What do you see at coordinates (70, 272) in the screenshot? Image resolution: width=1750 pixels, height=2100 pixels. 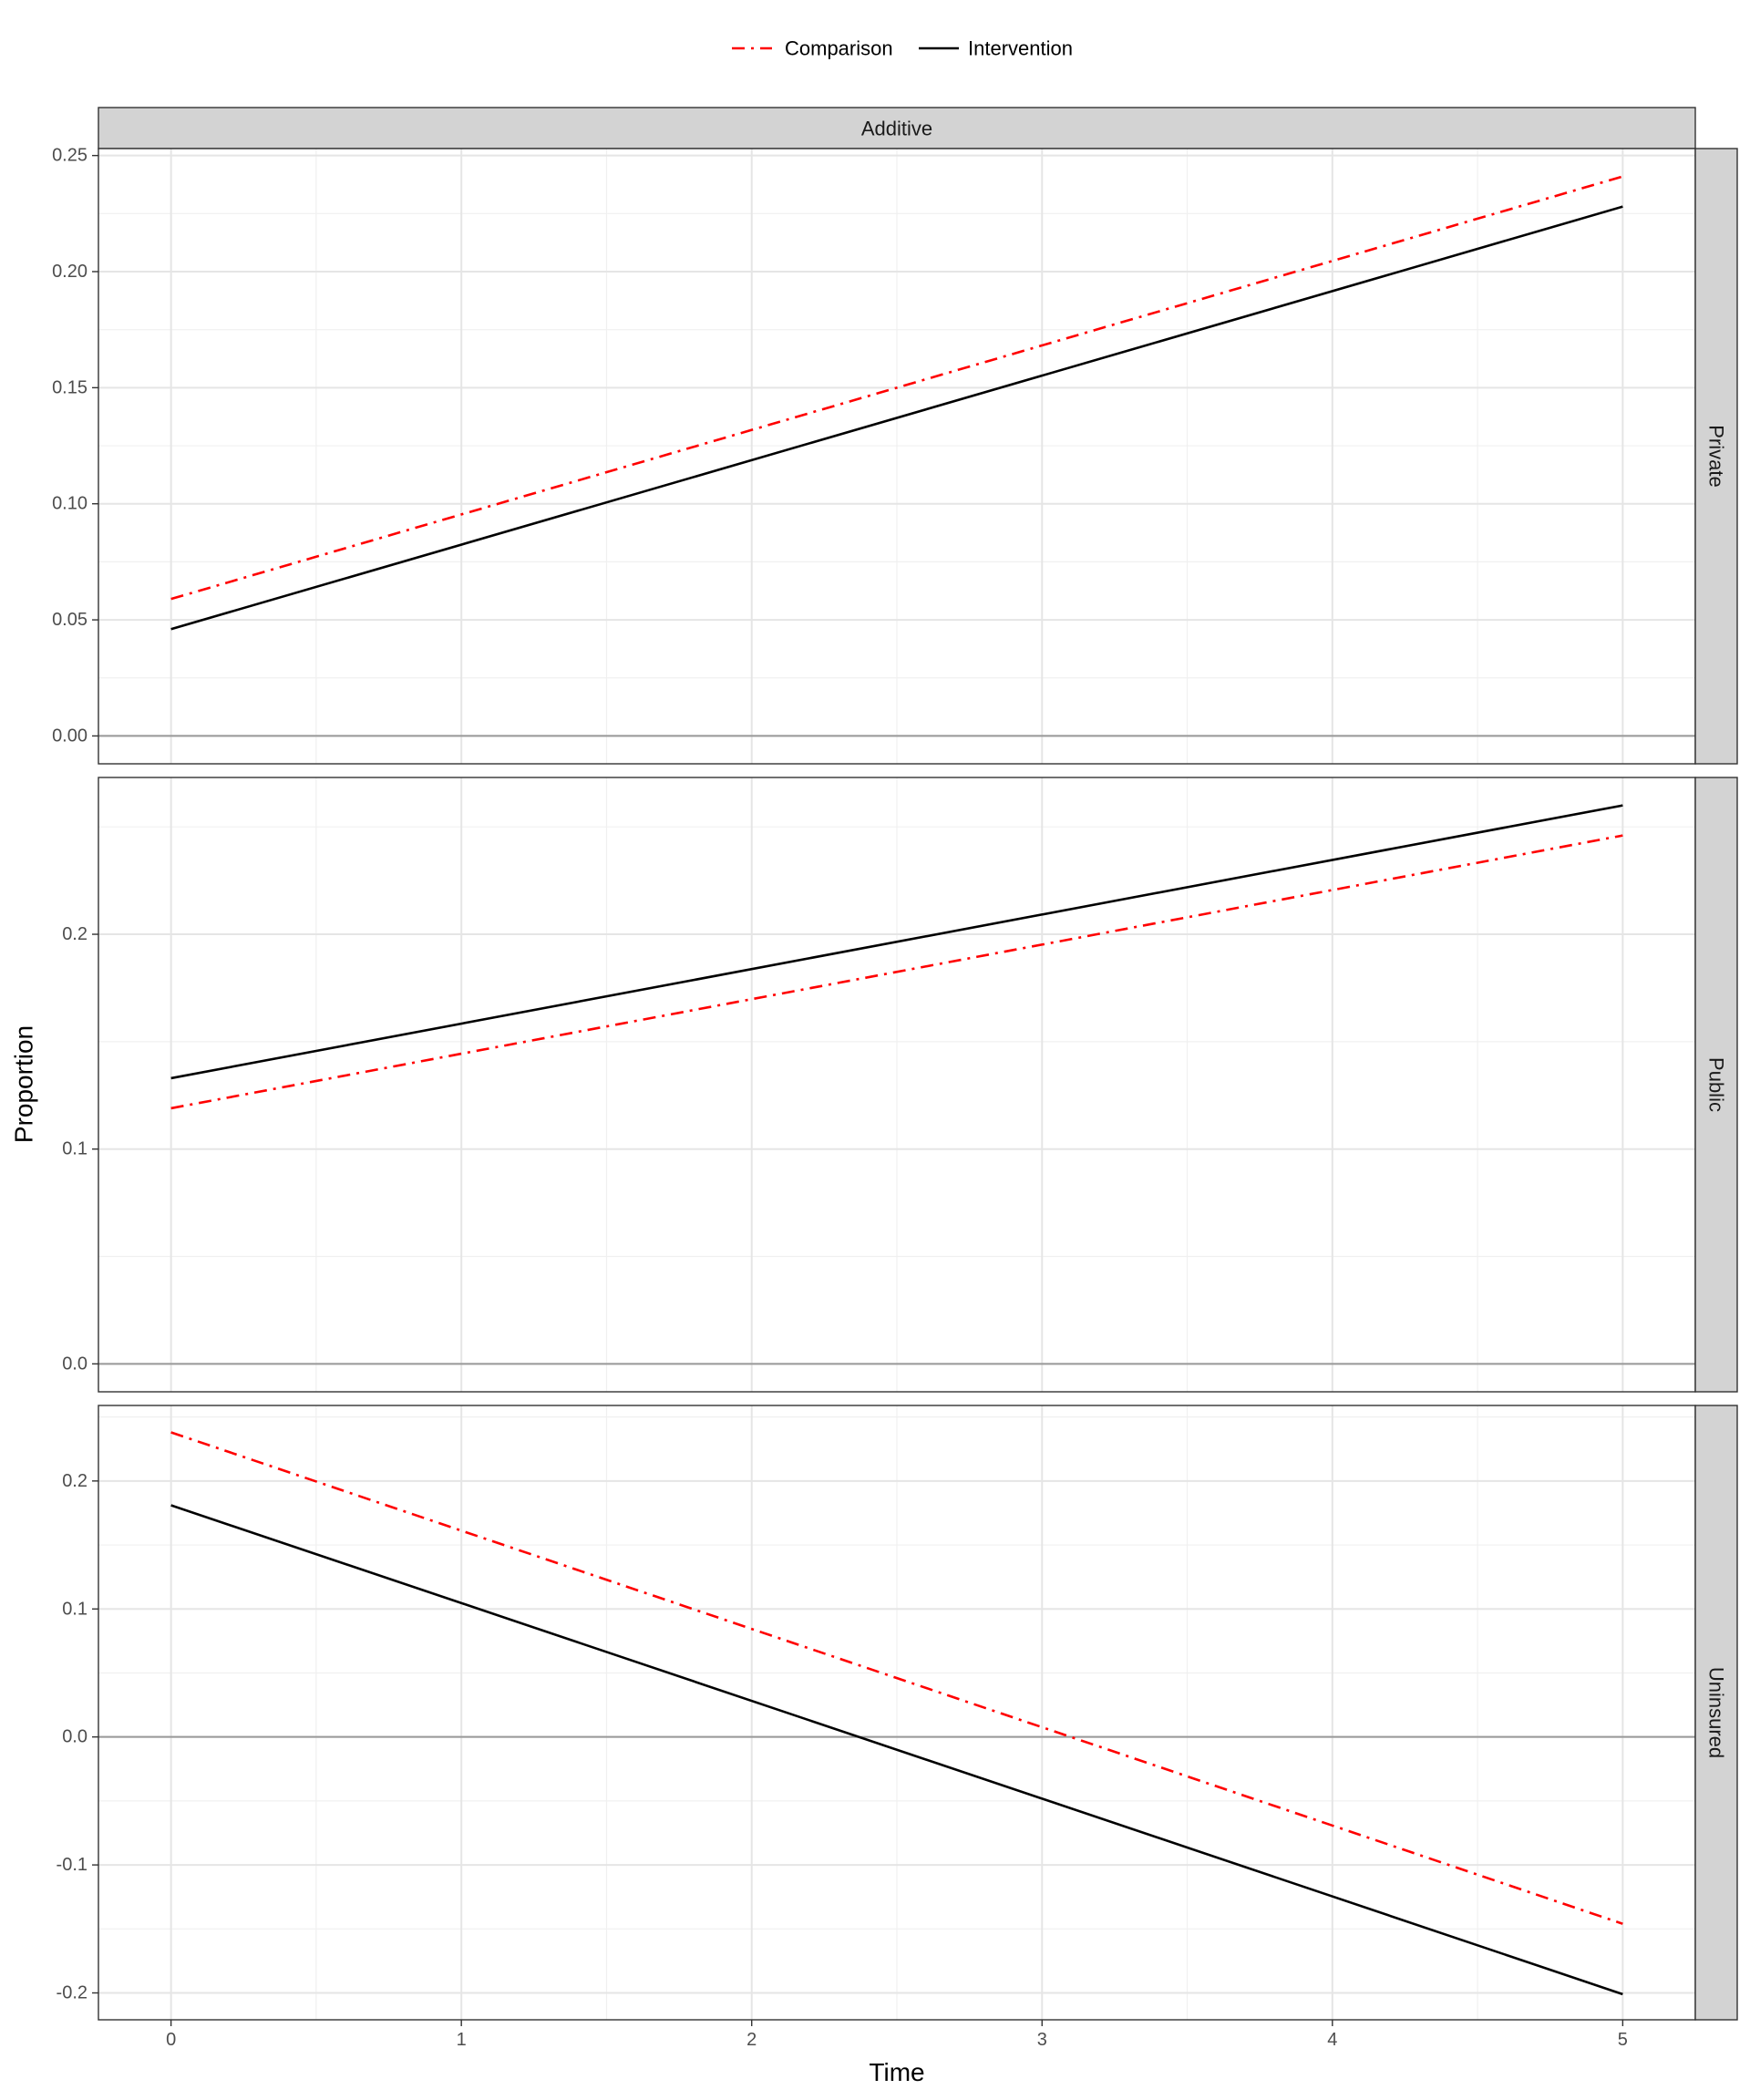 I see `y-tick-label: 0.20` at bounding box center [70, 272].